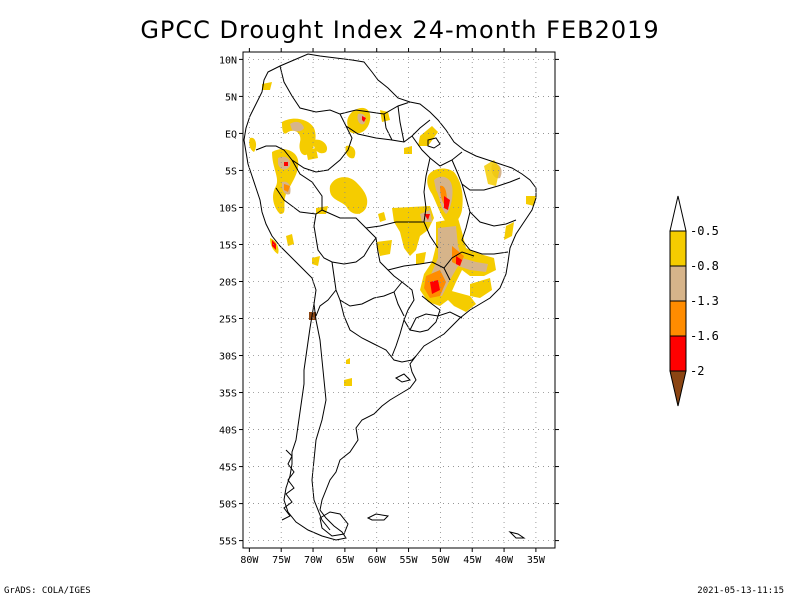  What do you see at coordinates (228, 320) in the screenshot?
I see `lat-label: 25S` at bounding box center [228, 320].